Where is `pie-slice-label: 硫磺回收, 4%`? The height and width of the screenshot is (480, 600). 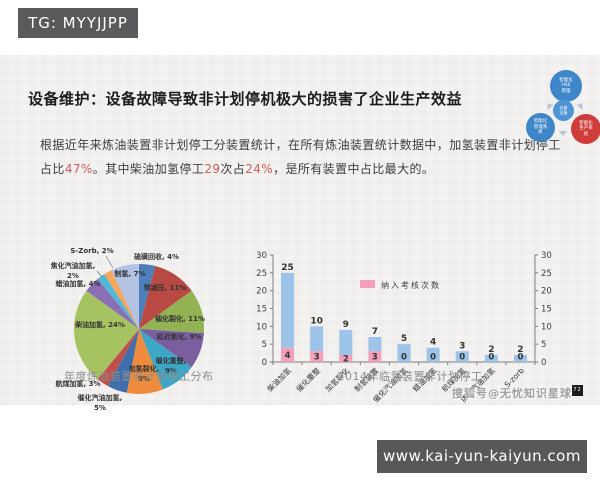
pie-slice-label: 硫磺回收, 4% is located at coordinates (156, 256).